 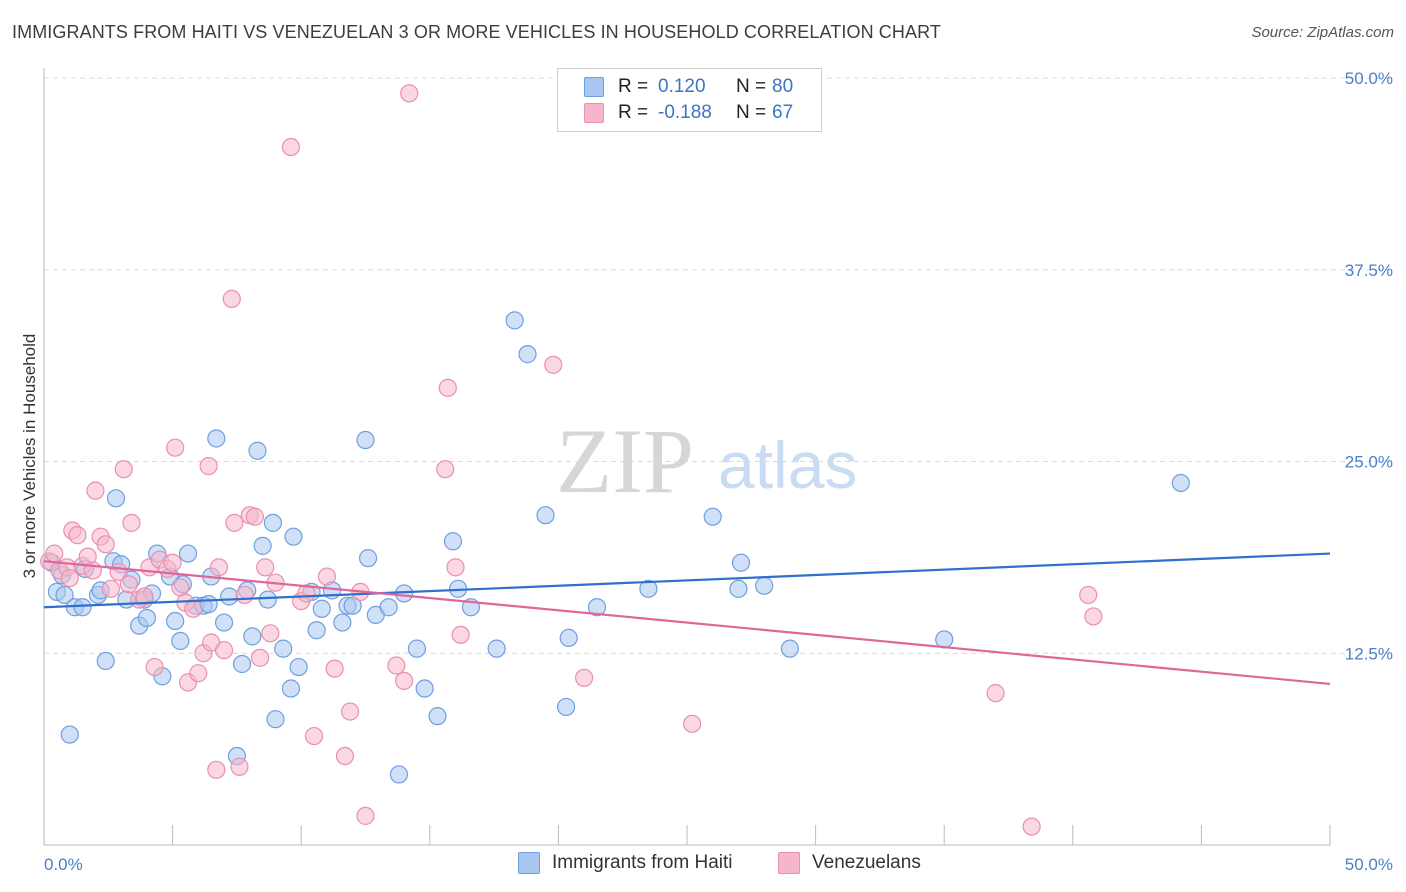 What do you see at coordinates (594, 87) in the screenshot?
I see `legend-swatch-haiti` at bounding box center [594, 87].